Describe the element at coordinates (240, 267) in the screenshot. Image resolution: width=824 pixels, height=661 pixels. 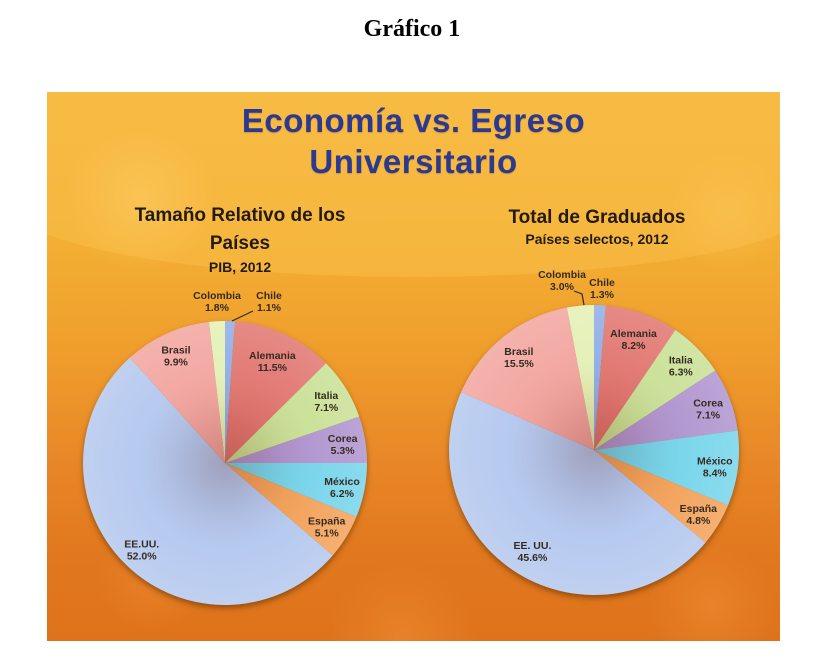
I see `left-chart-subtitle: PIB, 2012` at that location.